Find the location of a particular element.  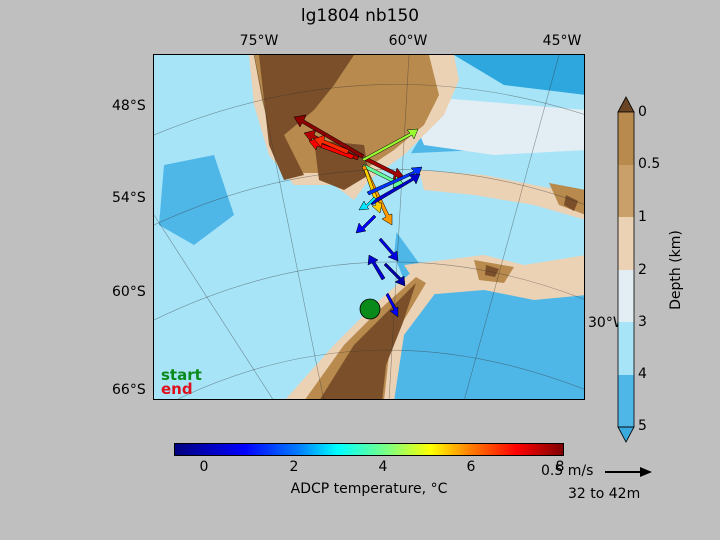

graticule-48s is located at coordinates (369, 110).